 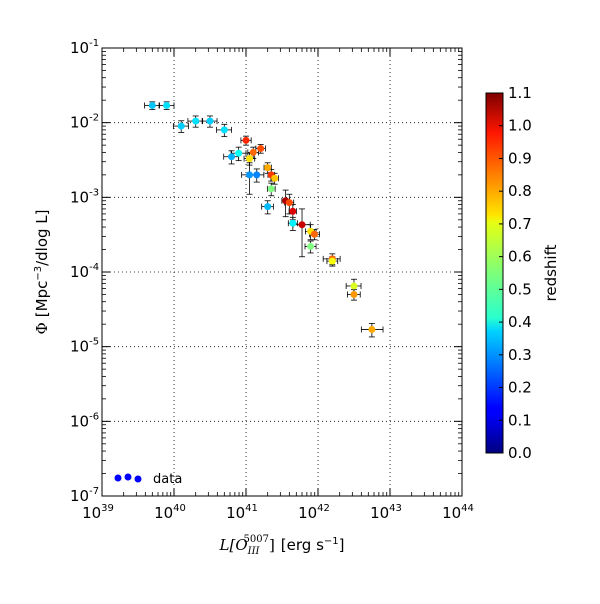 I want to click on colorbar-label: redshift, so click(x=551, y=272).